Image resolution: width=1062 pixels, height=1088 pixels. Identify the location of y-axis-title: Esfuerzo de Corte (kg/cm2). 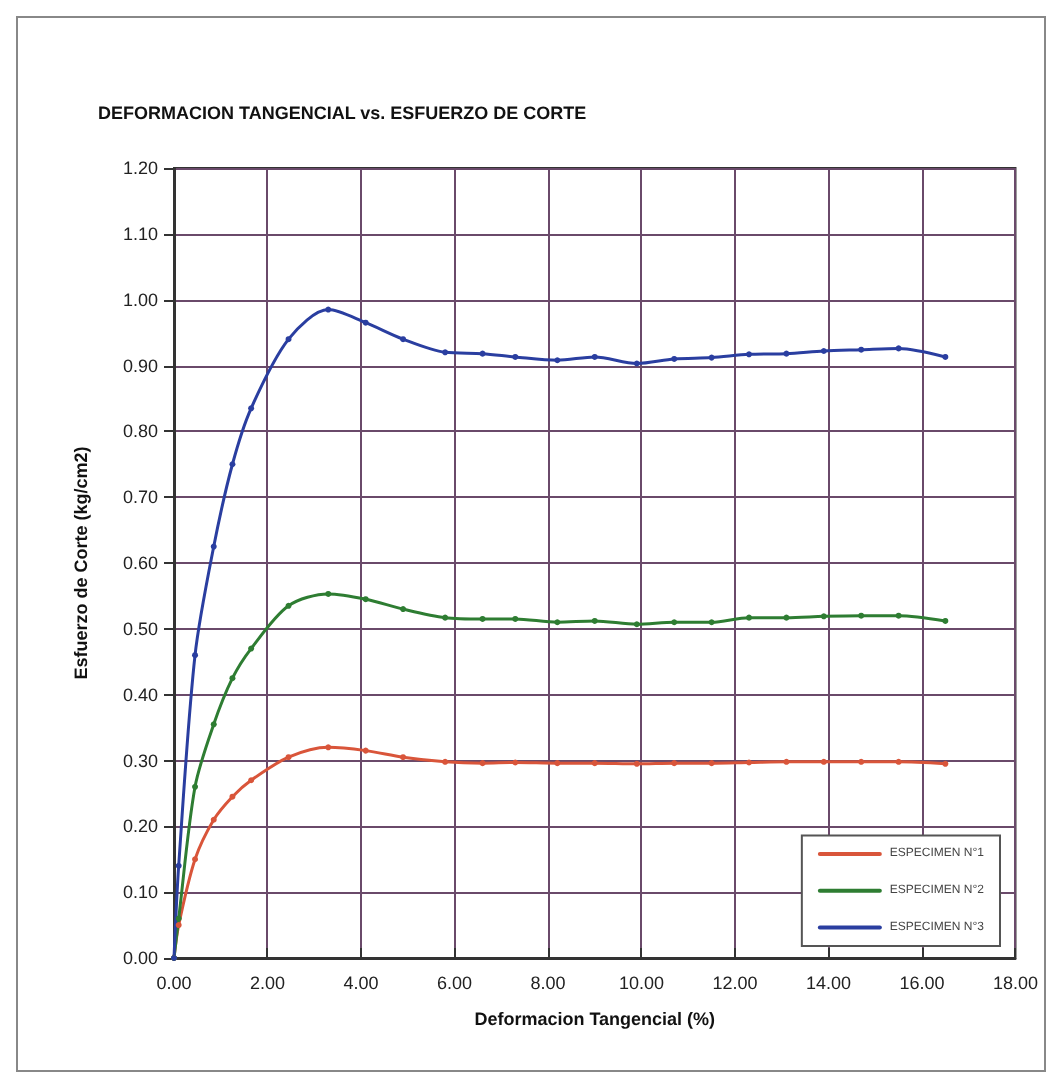
(81, 563).